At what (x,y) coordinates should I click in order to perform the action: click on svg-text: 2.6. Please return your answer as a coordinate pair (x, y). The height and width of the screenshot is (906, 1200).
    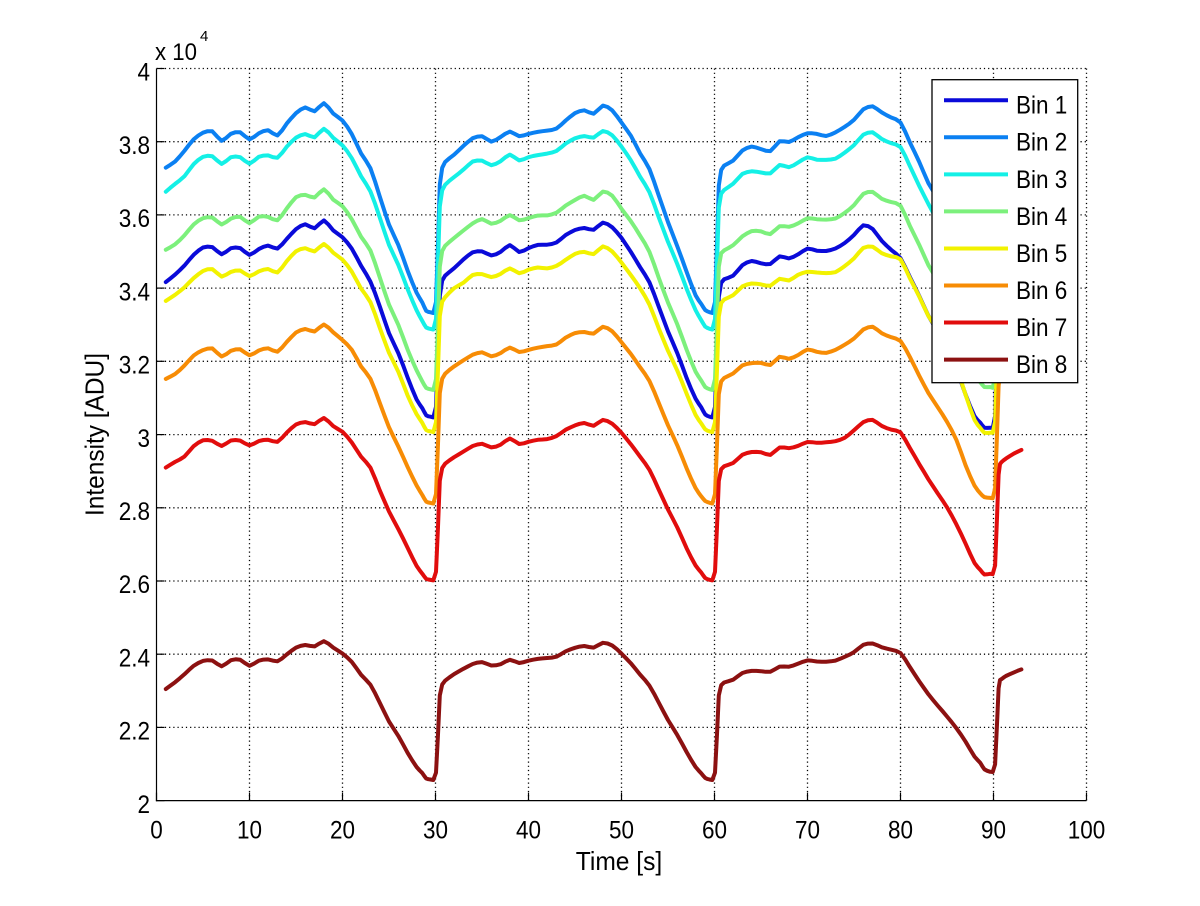
    Looking at the image, I should click on (134, 585).